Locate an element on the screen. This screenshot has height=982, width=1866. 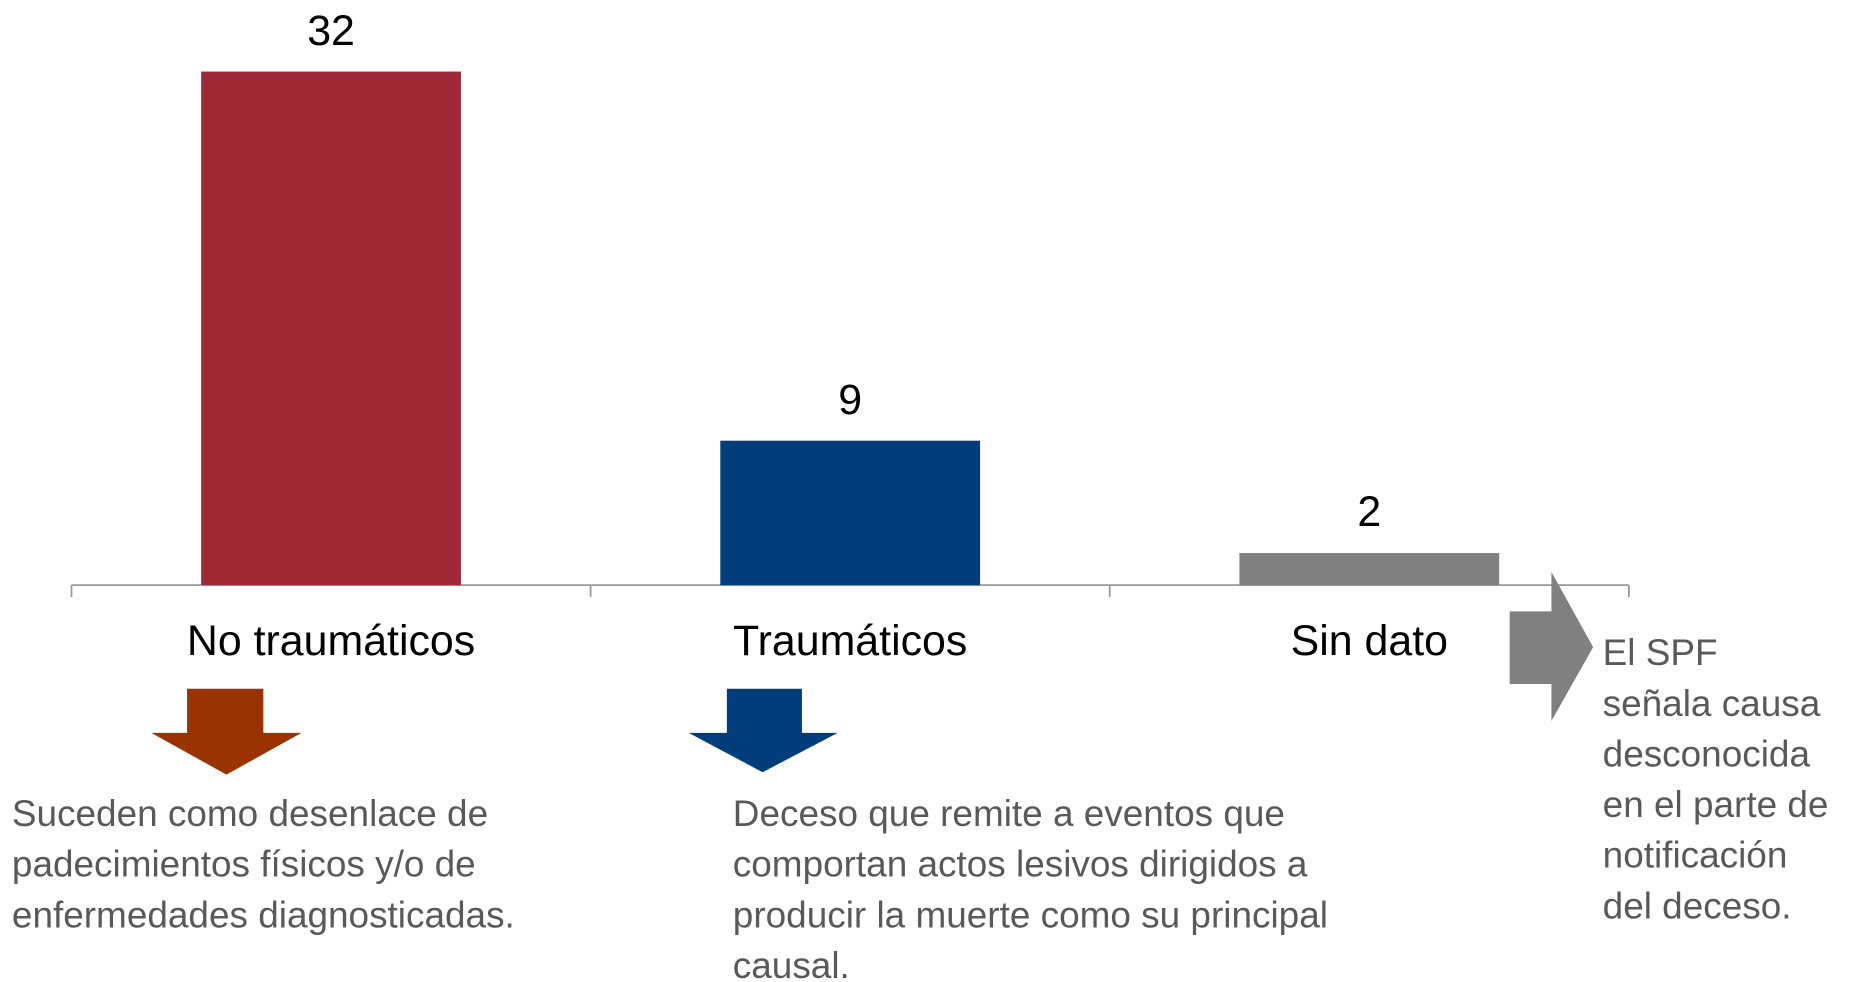
annotation: señala causa is located at coordinates (1712, 703).